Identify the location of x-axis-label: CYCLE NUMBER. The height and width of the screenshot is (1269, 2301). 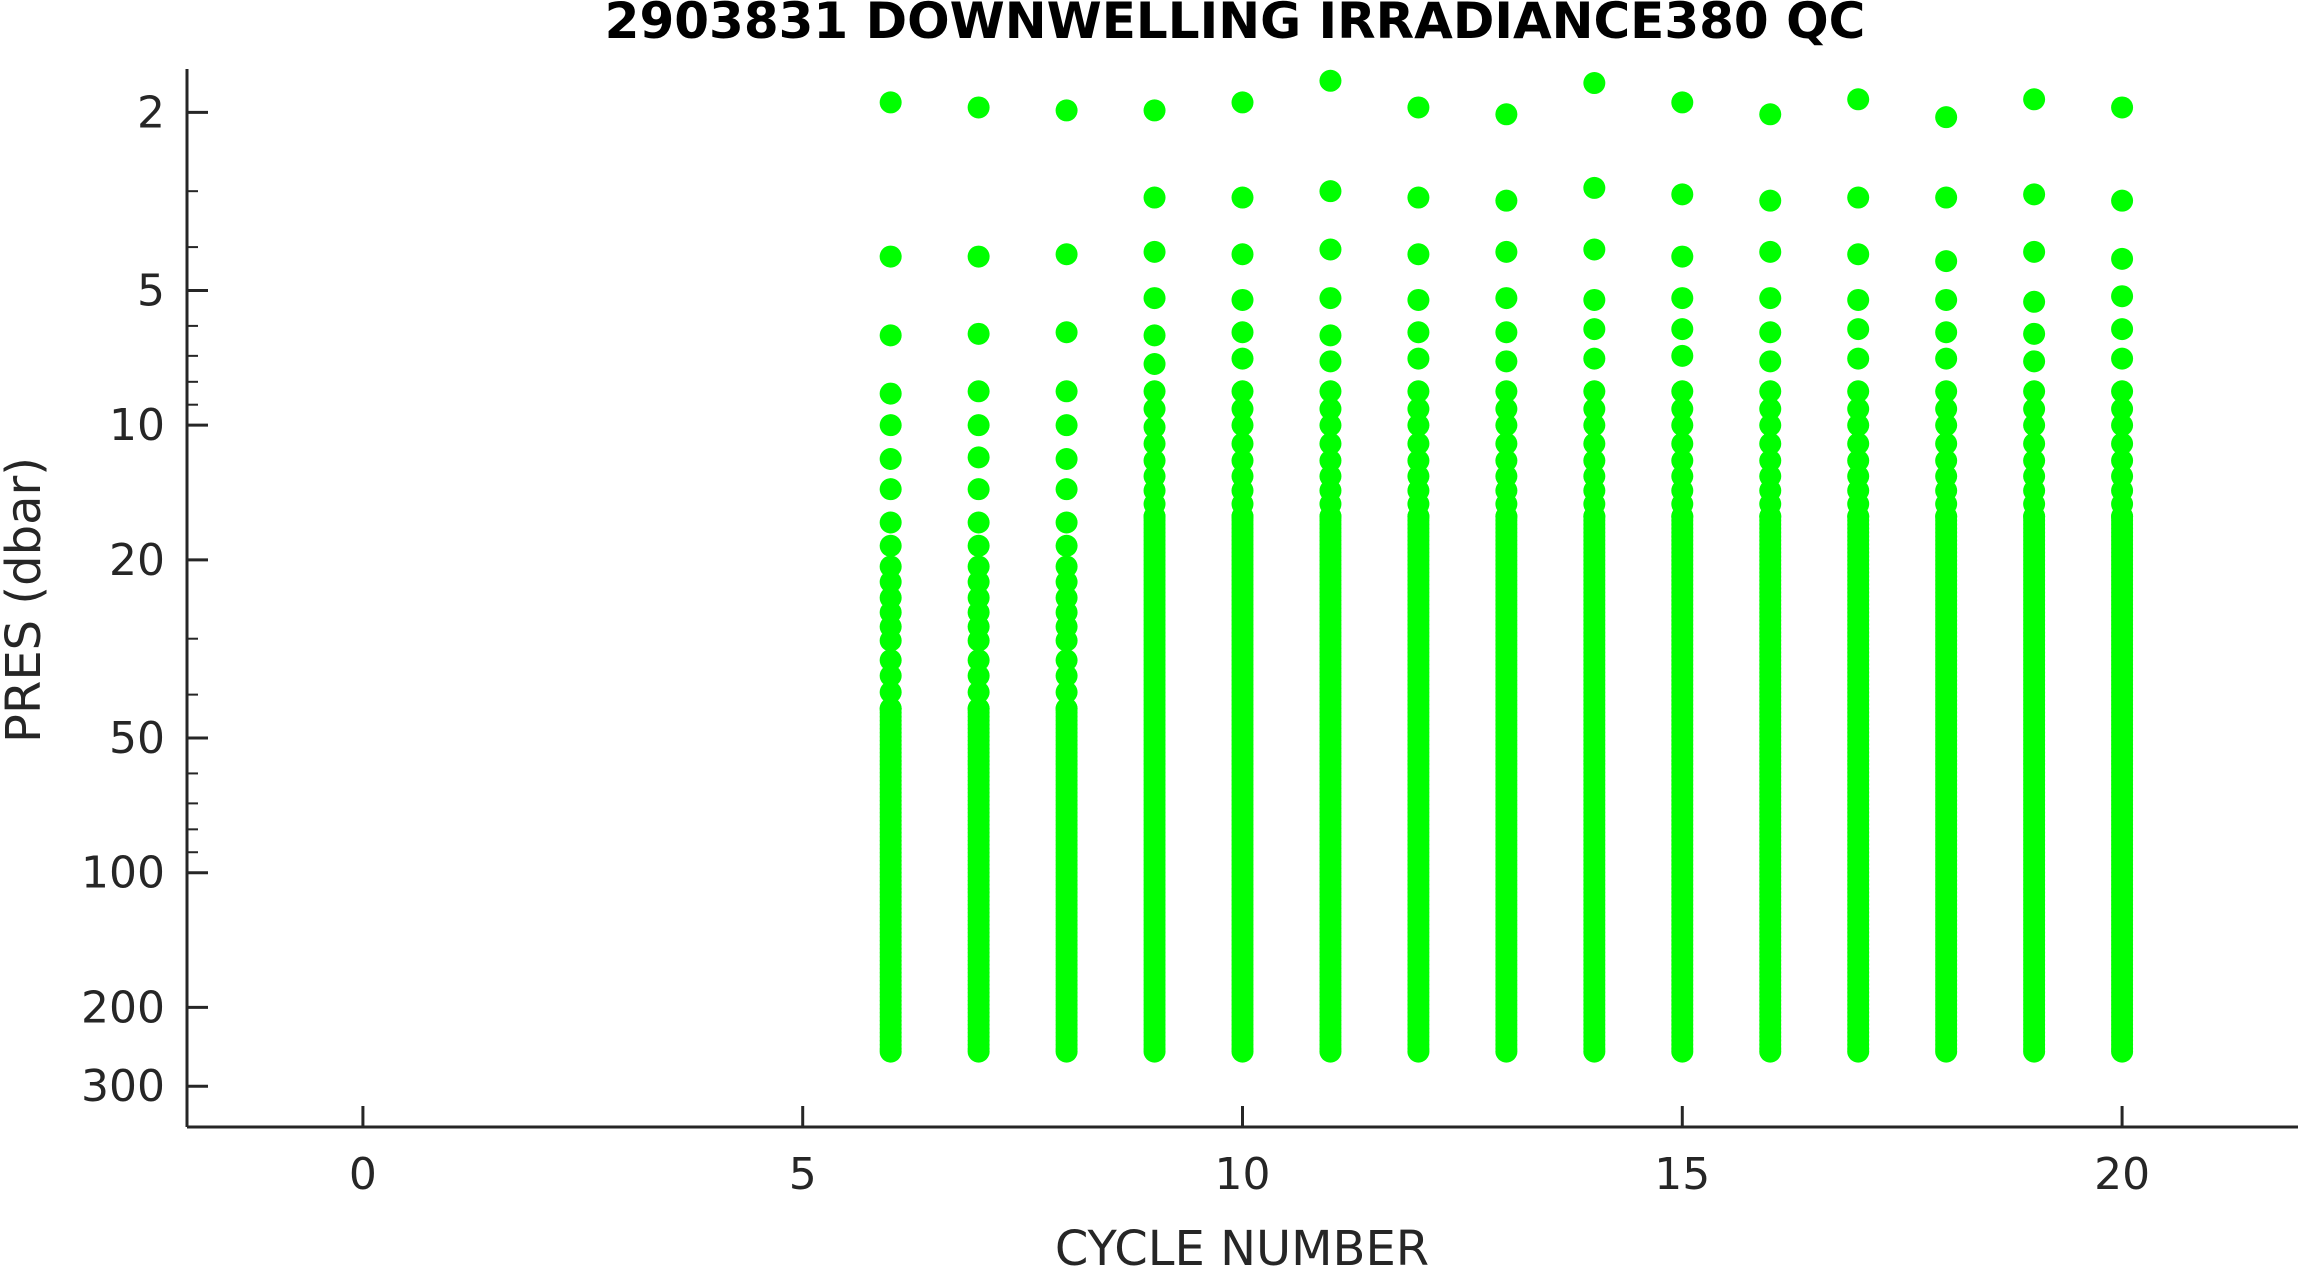
(1242, 1245).